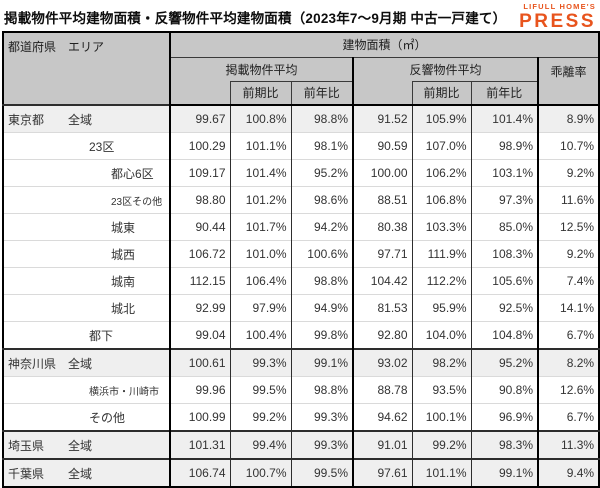 The height and width of the screenshot is (488, 600). I want to click on response-prev-period-cell: 95.9%, so click(441, 308).